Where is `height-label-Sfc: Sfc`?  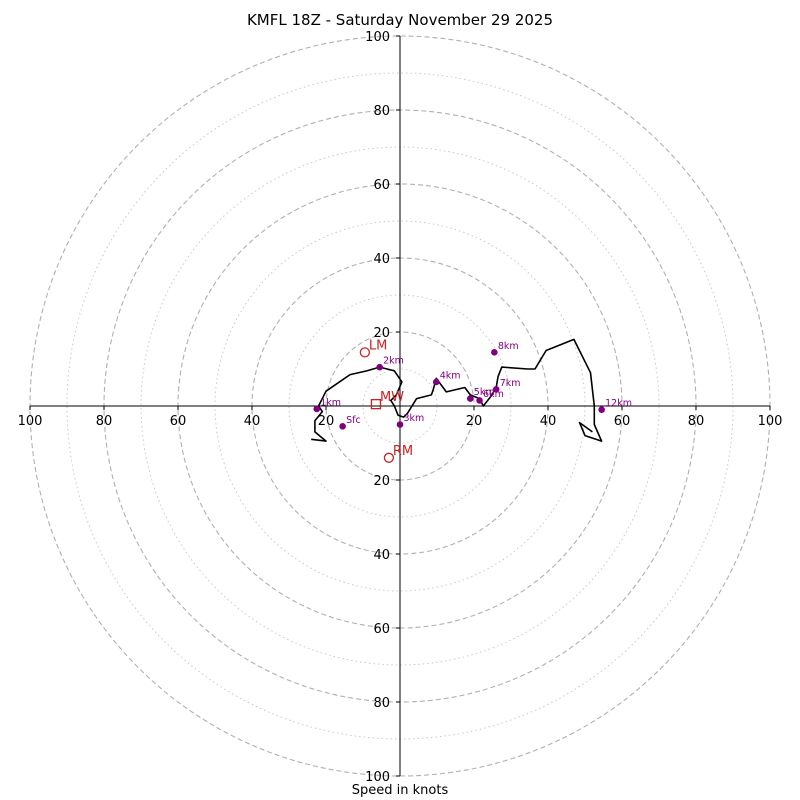
height-label-Sfc: Sfc is located at coordinates (353, 420).